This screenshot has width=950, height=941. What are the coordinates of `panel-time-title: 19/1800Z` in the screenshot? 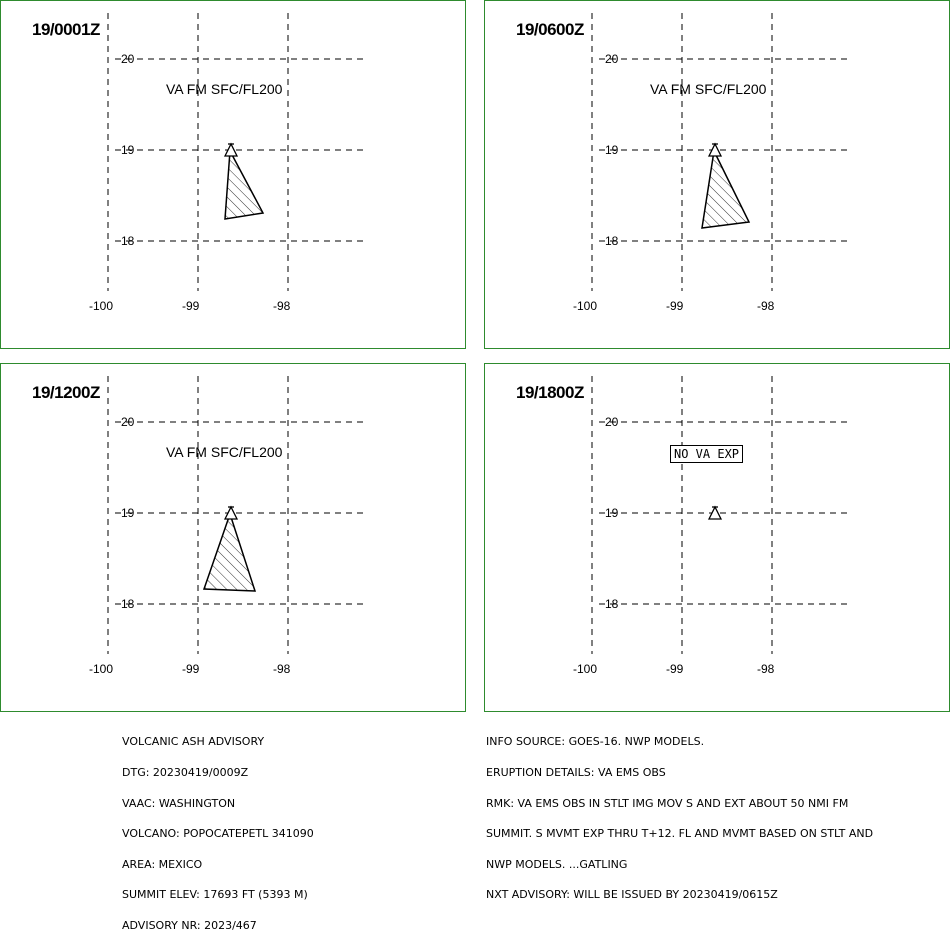 It's located at (550, 392).